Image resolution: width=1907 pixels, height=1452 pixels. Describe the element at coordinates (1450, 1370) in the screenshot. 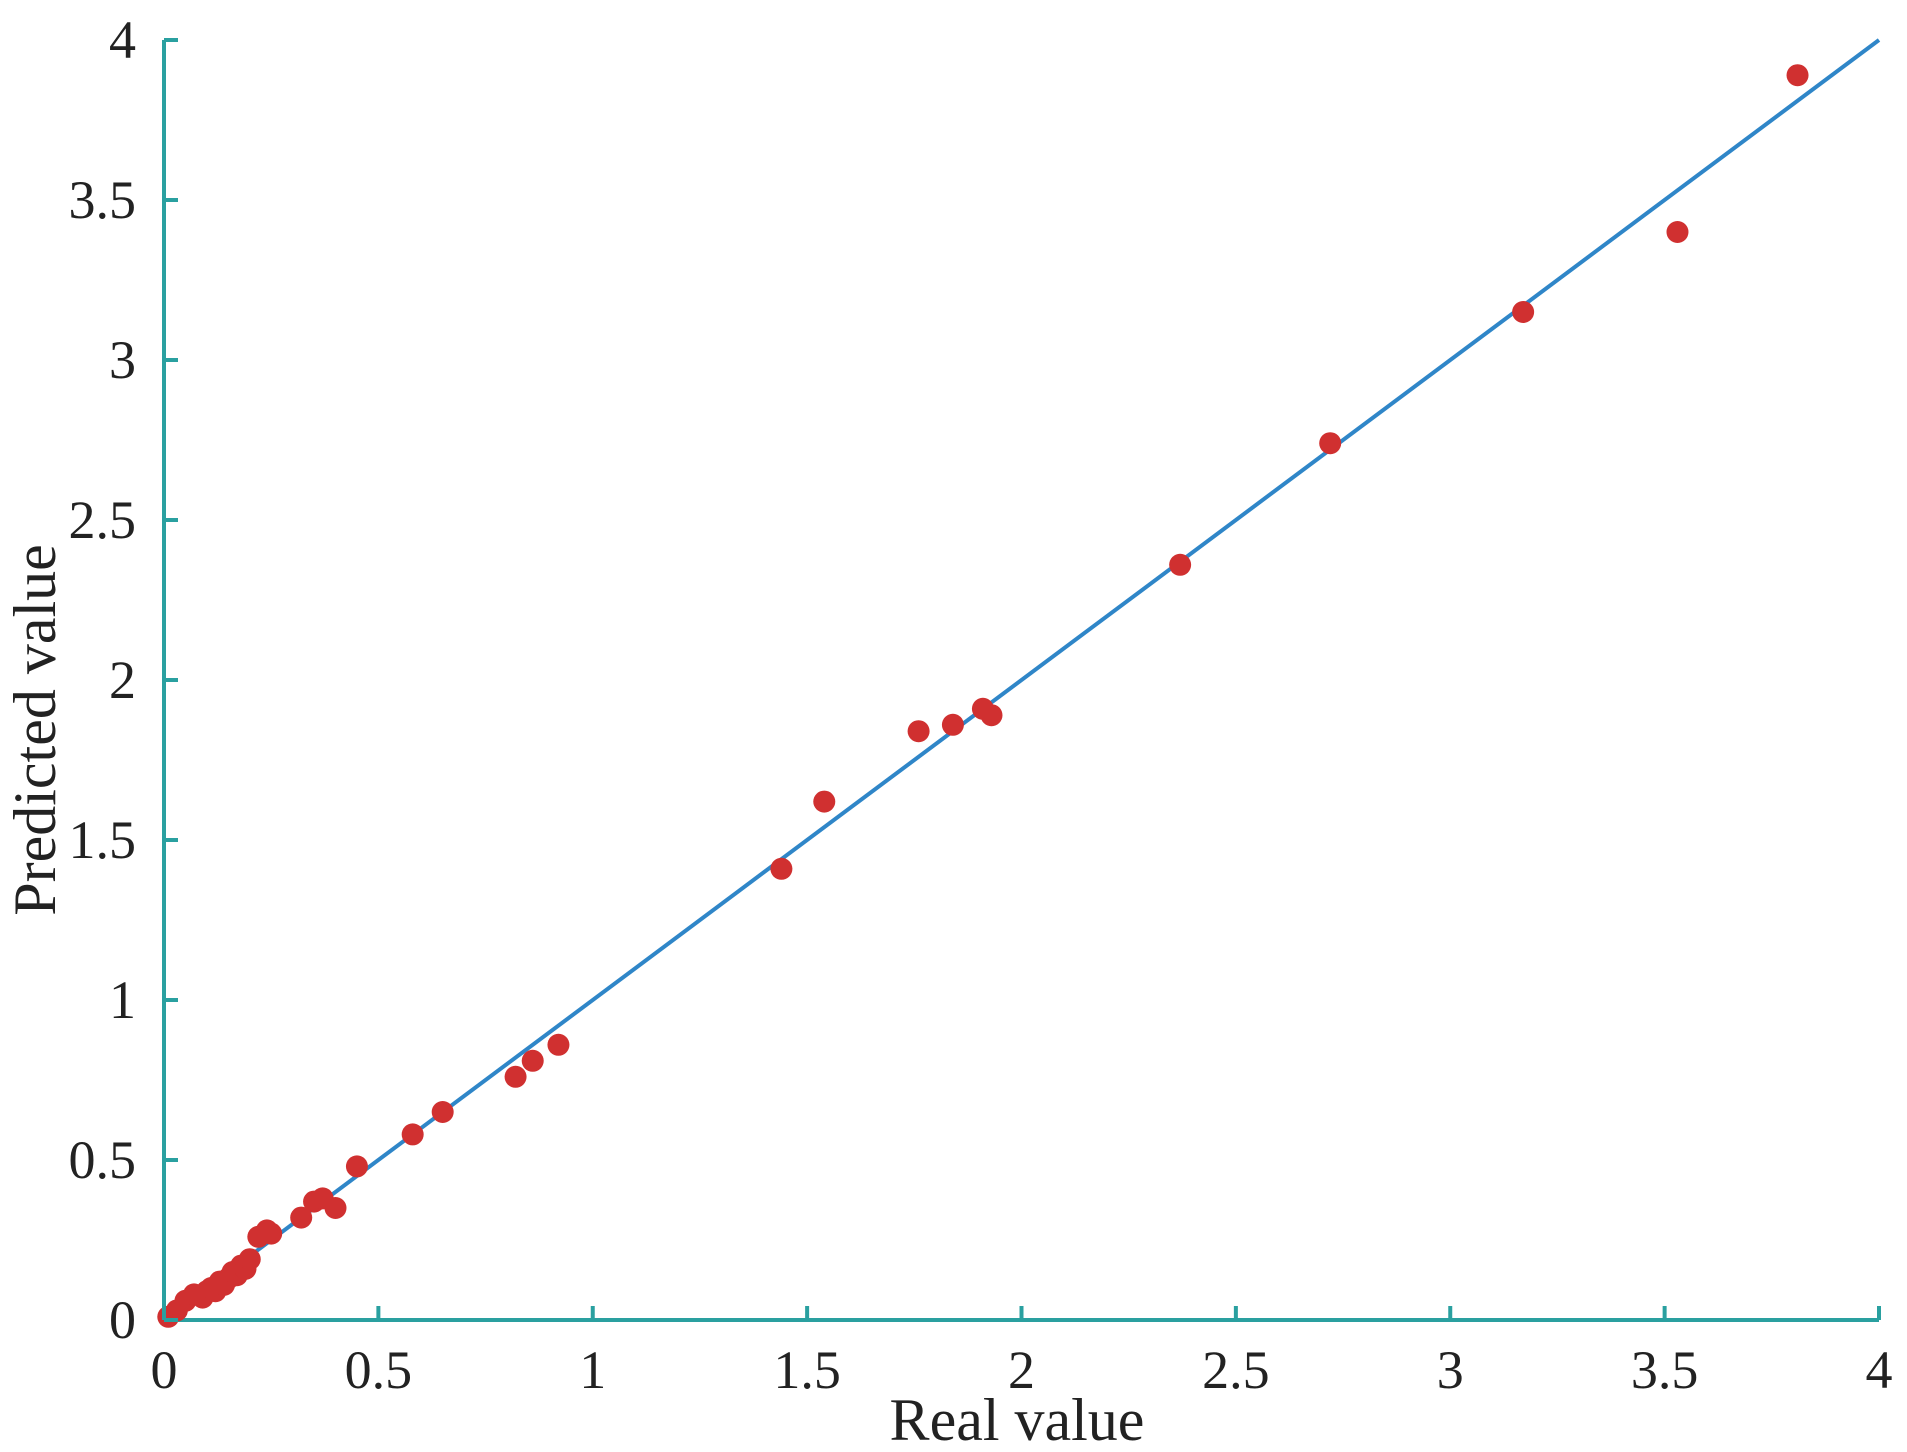

I see `x-tick-label: 3` at that location.